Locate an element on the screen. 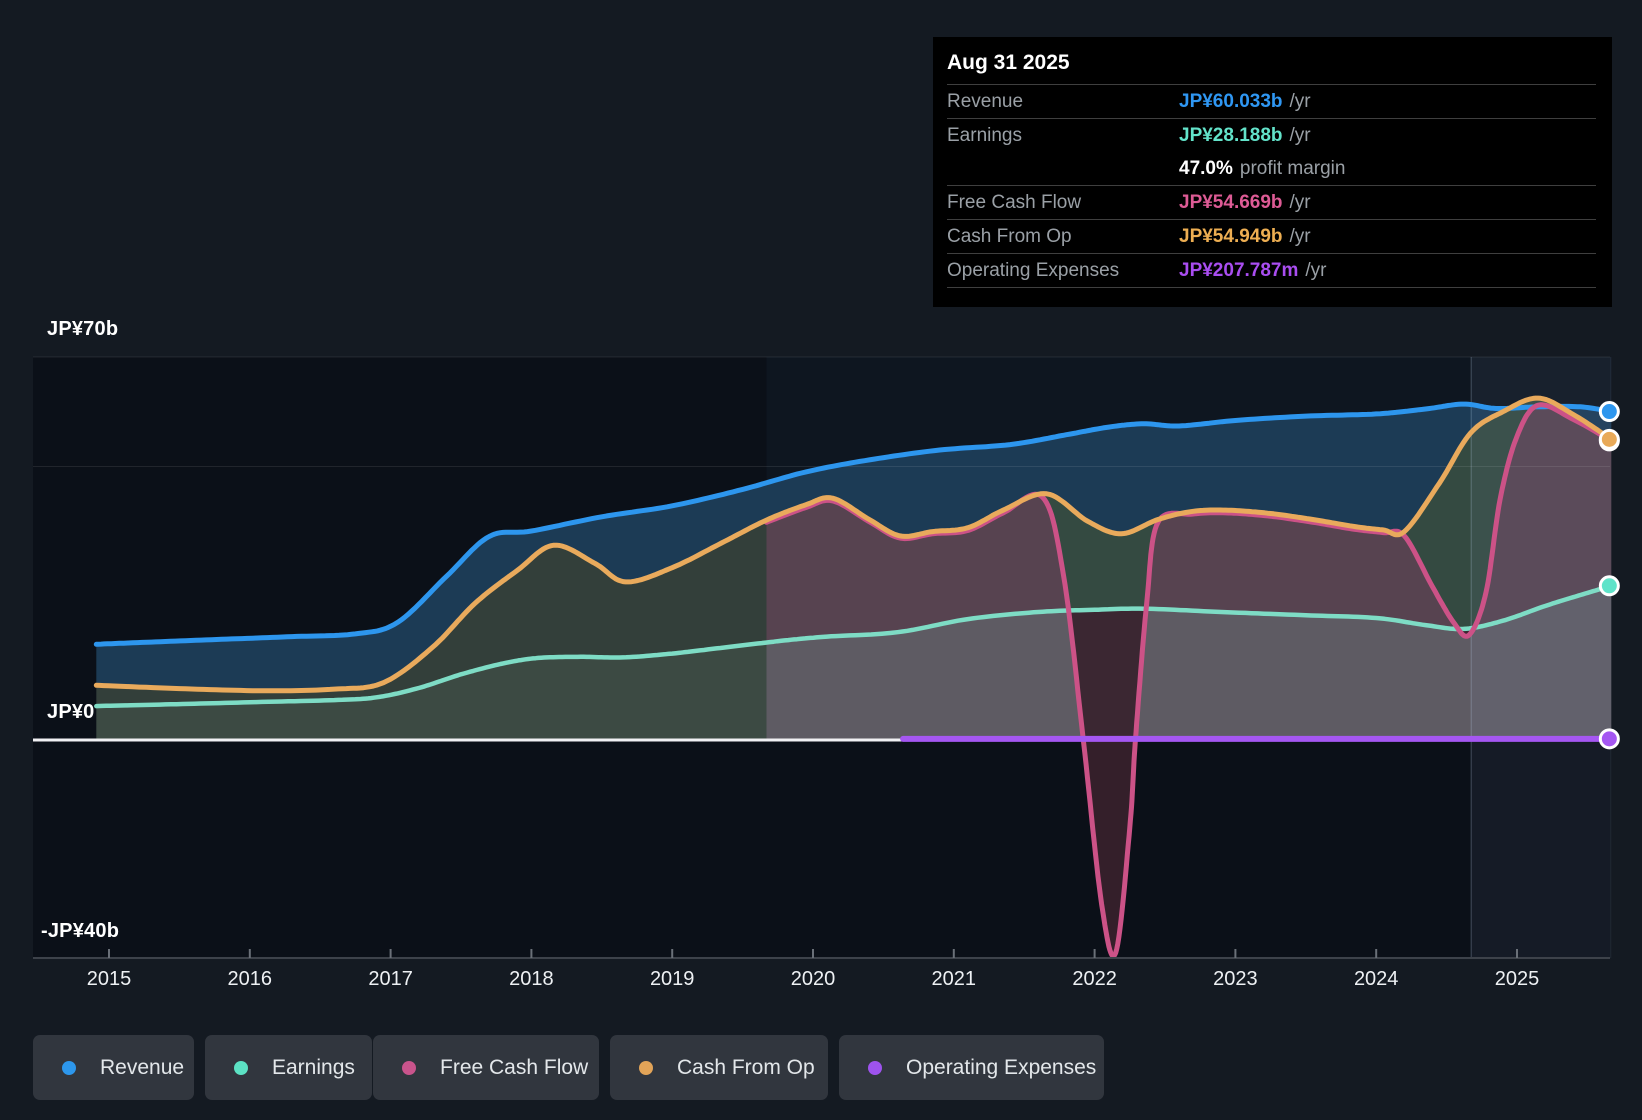 The image size is (1642, 1120). legend-item-cash-from-op: Cash From Op is located at coordinates (719, 1067).